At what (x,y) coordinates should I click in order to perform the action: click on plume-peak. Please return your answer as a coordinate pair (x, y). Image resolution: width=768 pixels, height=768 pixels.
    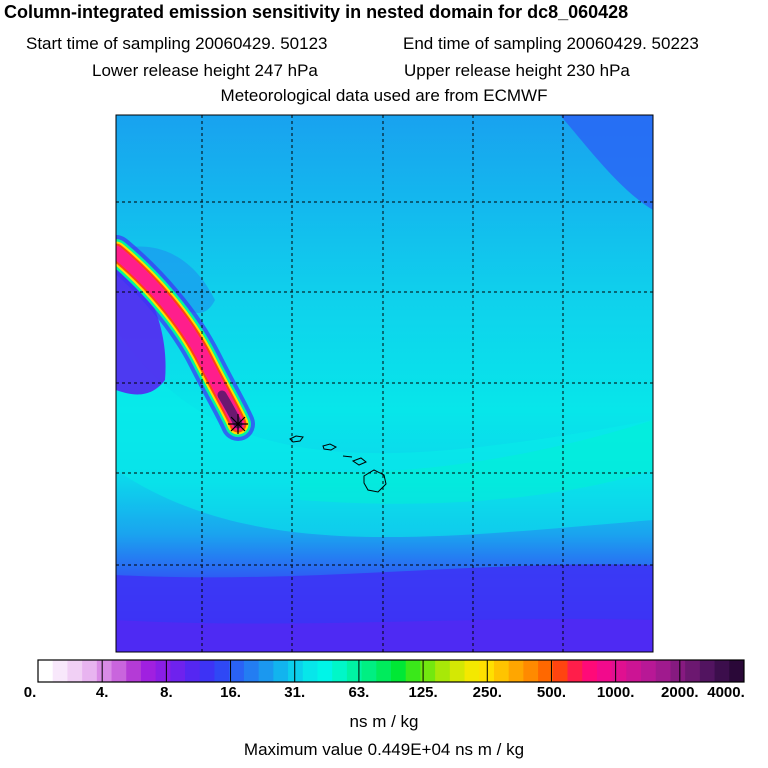
    Looking at the image, I should click on (230, 409).